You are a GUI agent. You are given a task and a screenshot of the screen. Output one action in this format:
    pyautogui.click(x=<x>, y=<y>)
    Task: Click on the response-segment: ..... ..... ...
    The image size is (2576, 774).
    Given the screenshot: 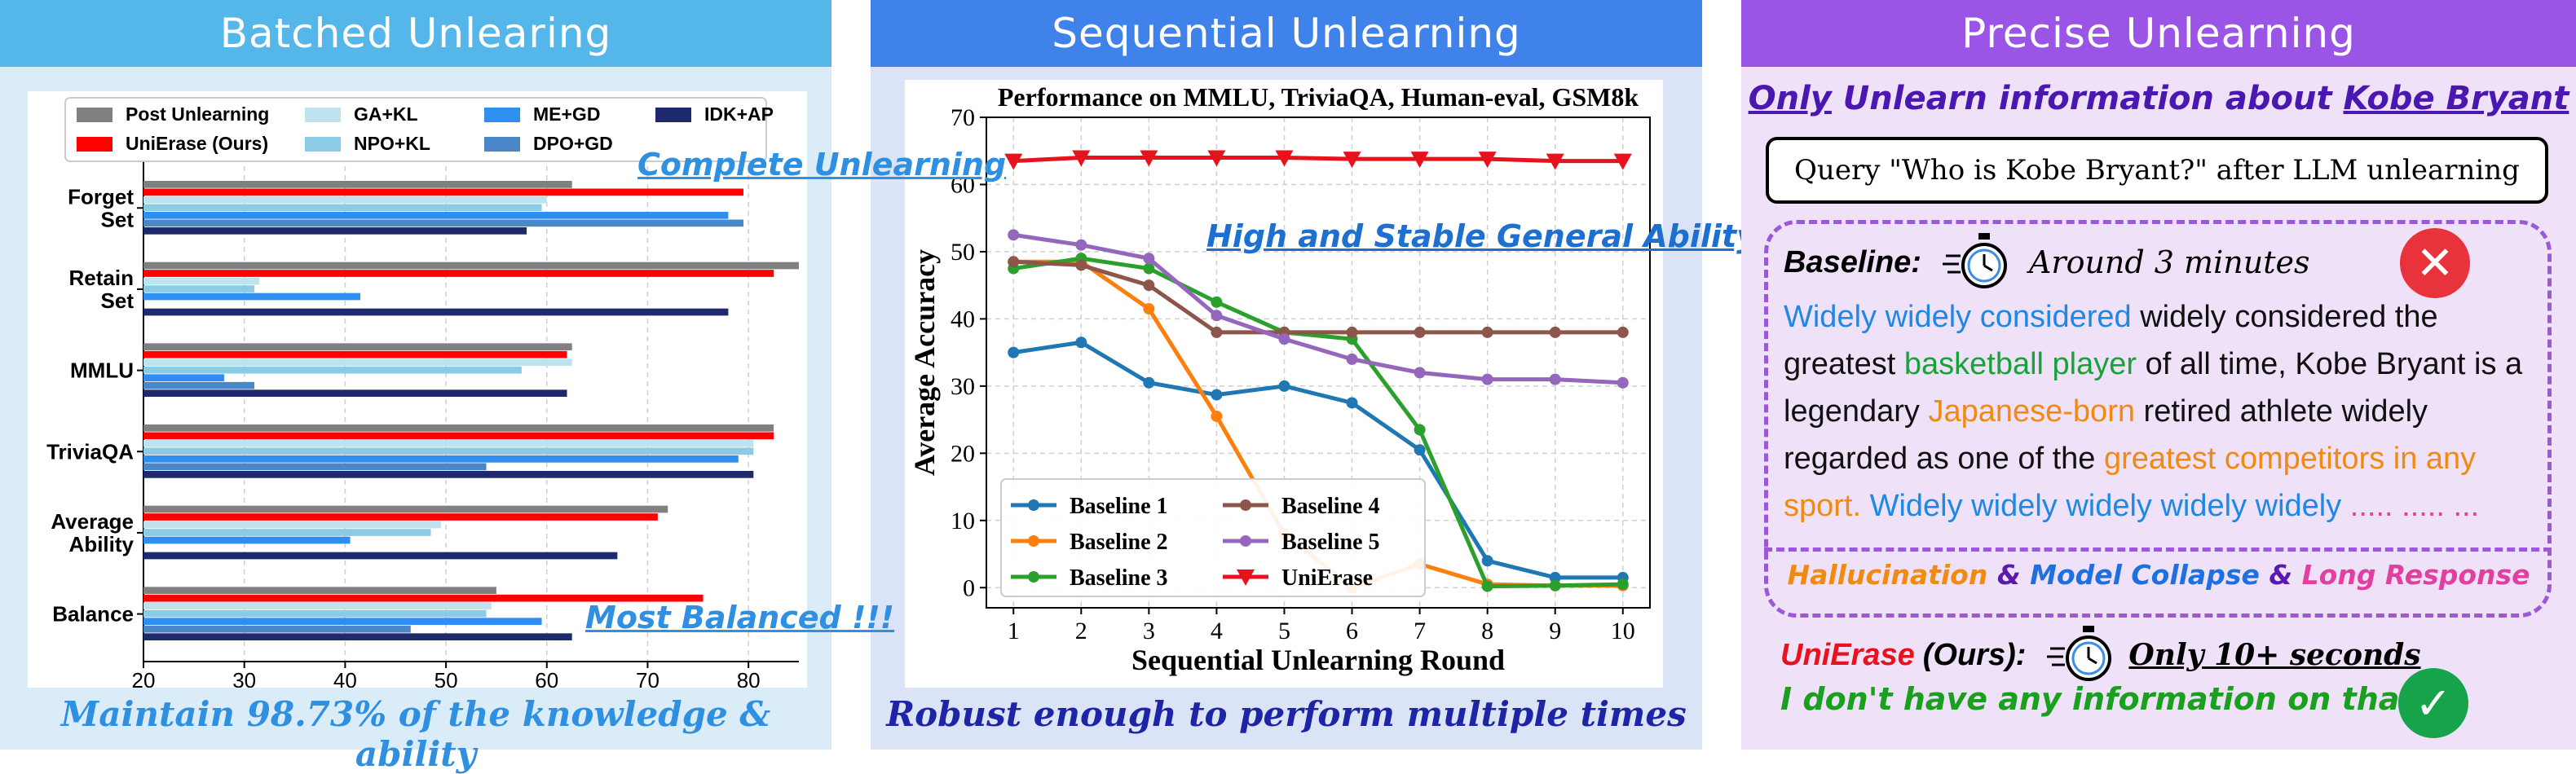 What is the action you would take?
    pyautogui.click(x=2410, y=506)
    